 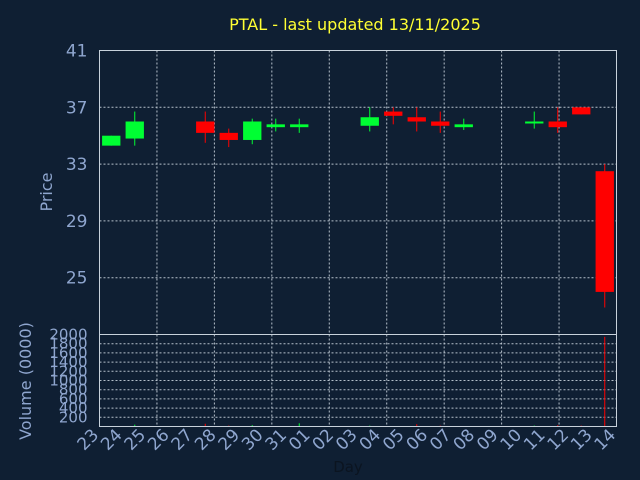 I want to click on volume-tick-label: 1400, so click(x=68, y=362).